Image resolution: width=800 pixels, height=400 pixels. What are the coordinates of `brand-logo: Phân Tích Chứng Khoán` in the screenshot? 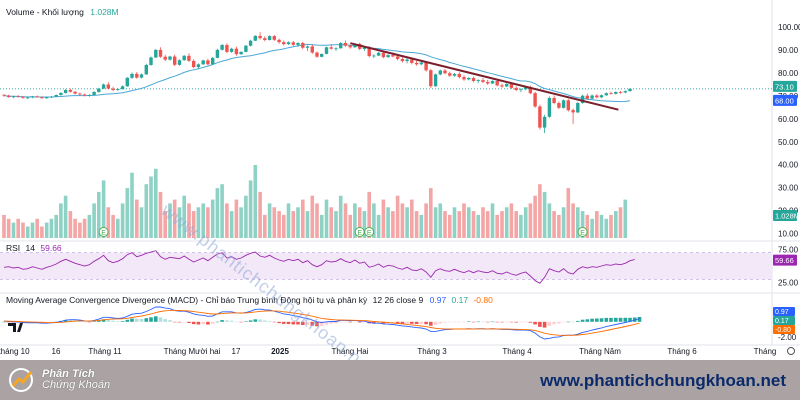 It's located at (59, 380).